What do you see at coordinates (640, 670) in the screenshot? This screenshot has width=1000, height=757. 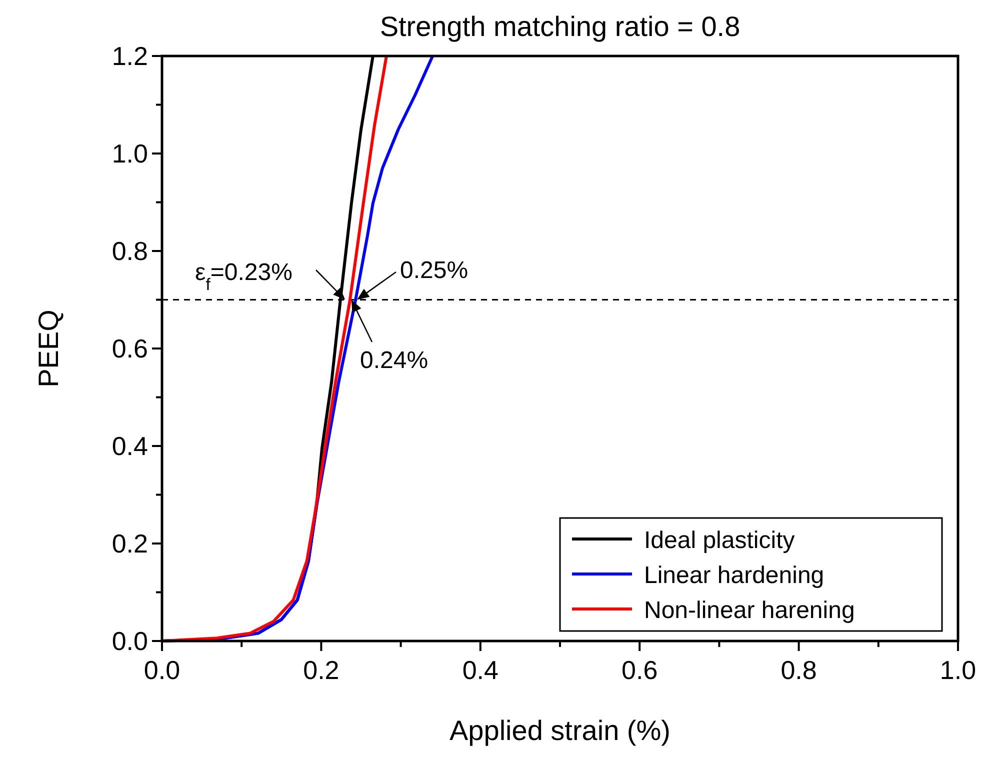 I see `x-tick-label: 0.6` at bounding box center [640, 670].